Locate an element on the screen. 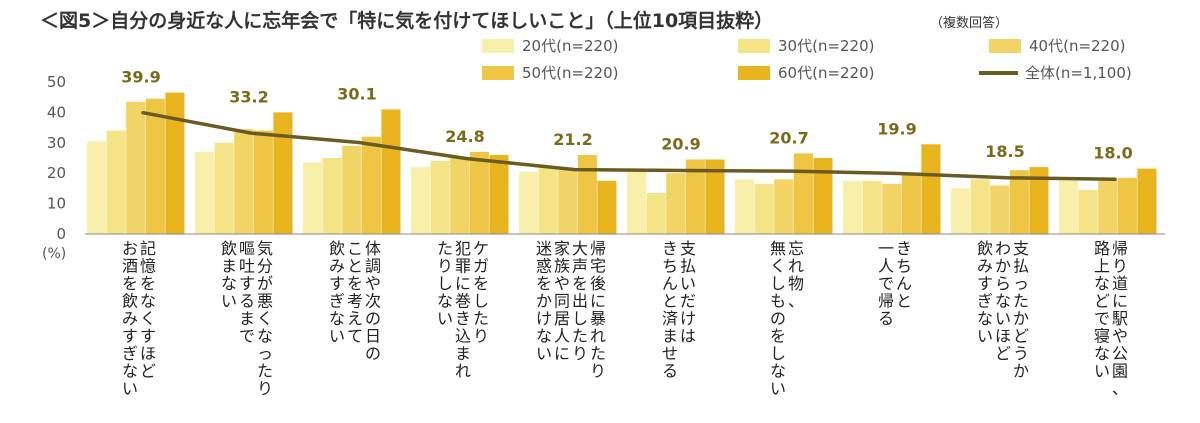 The image size is (1200, 423). category-label: 気分が悪くなったり is located at coordinates (265, 318).